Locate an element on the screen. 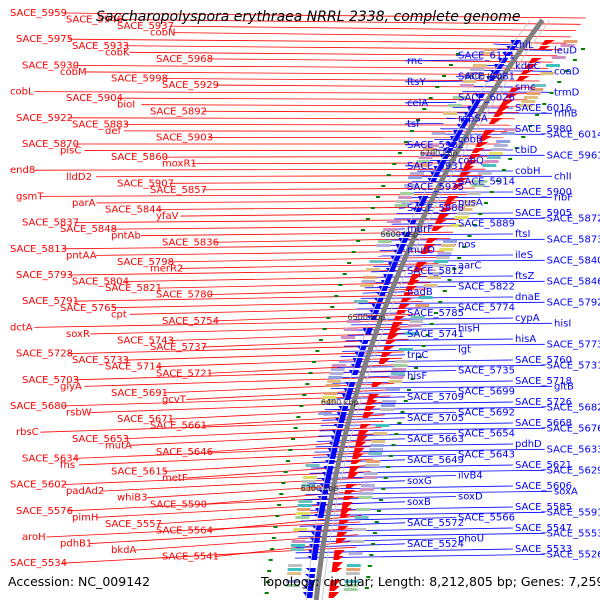 The height and width of the screenshot is (600, 600). reverse-gene-label: ftsY is located at coordinates (416, 82).